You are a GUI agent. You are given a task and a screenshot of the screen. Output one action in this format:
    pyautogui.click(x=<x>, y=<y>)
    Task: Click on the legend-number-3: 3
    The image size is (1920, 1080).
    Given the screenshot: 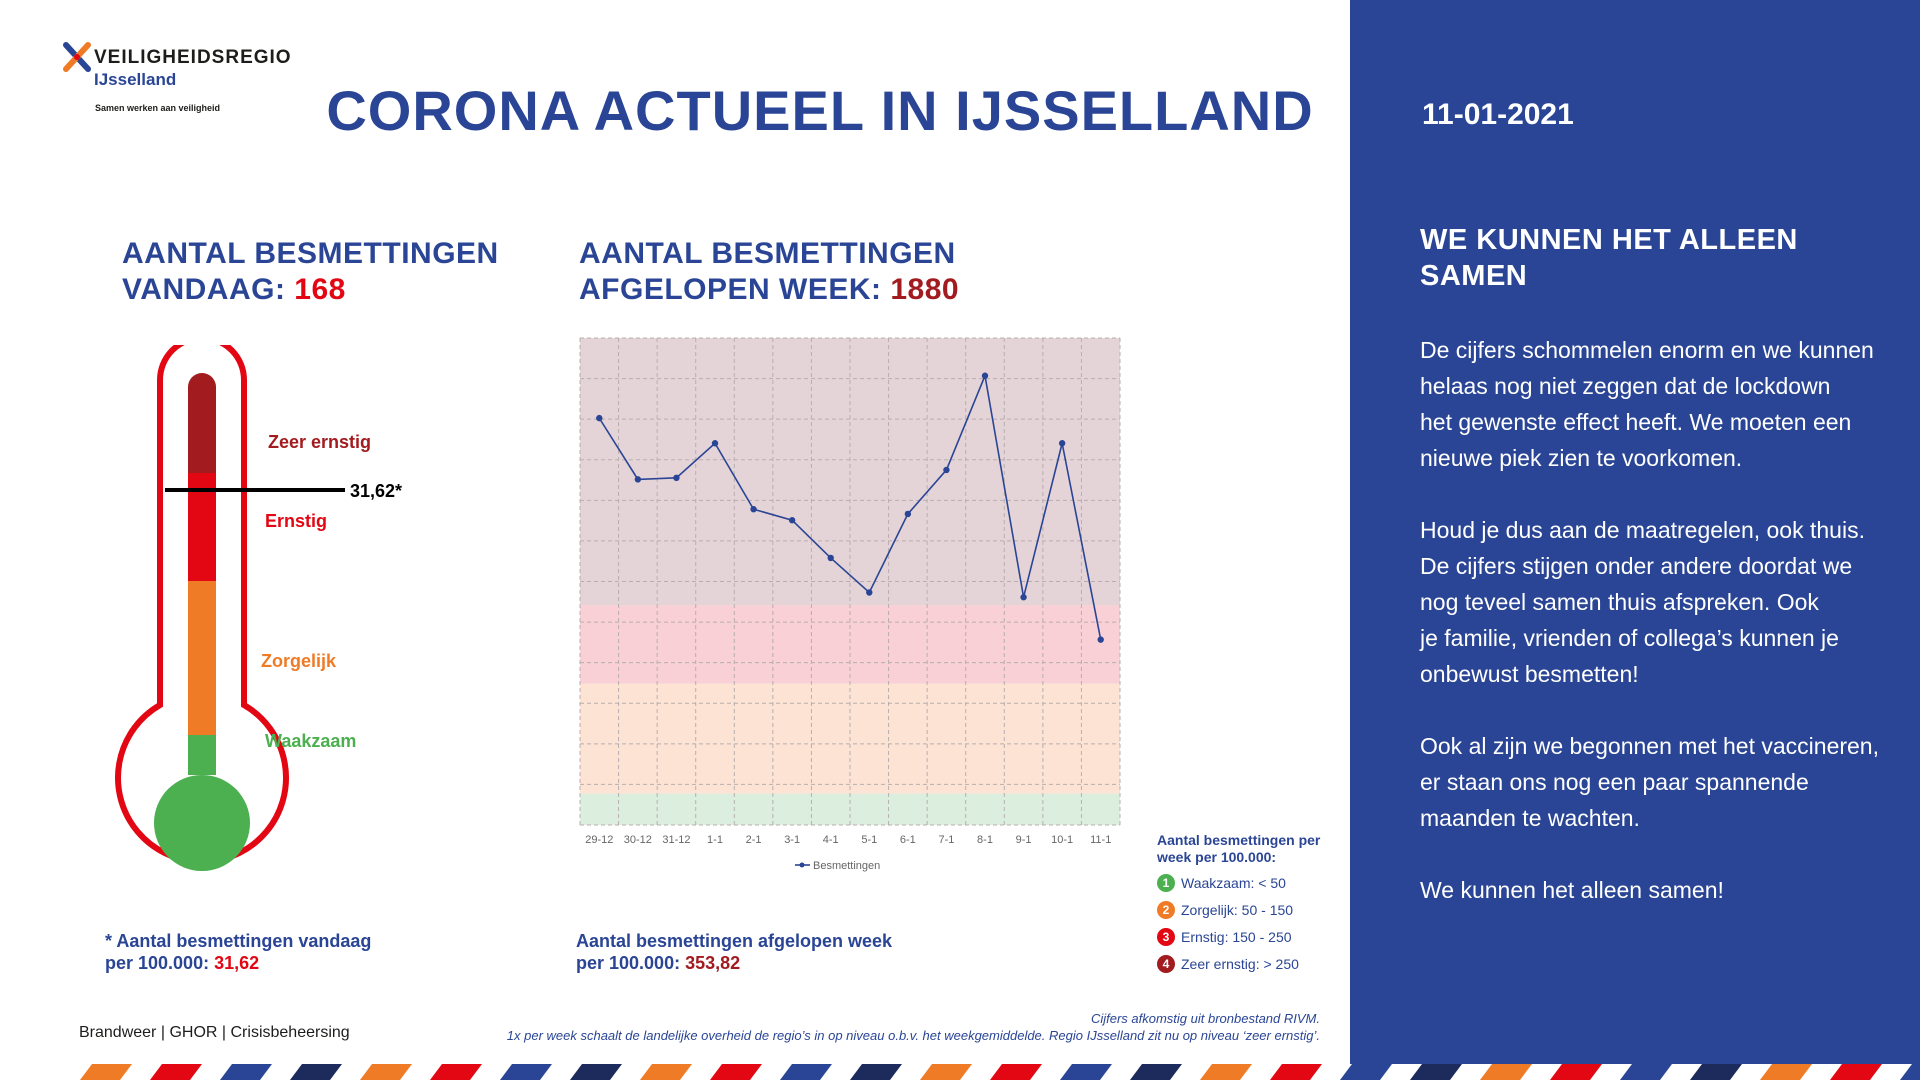 What is the action you would take?
    pyautogui.click(x=1166, y=937)
    